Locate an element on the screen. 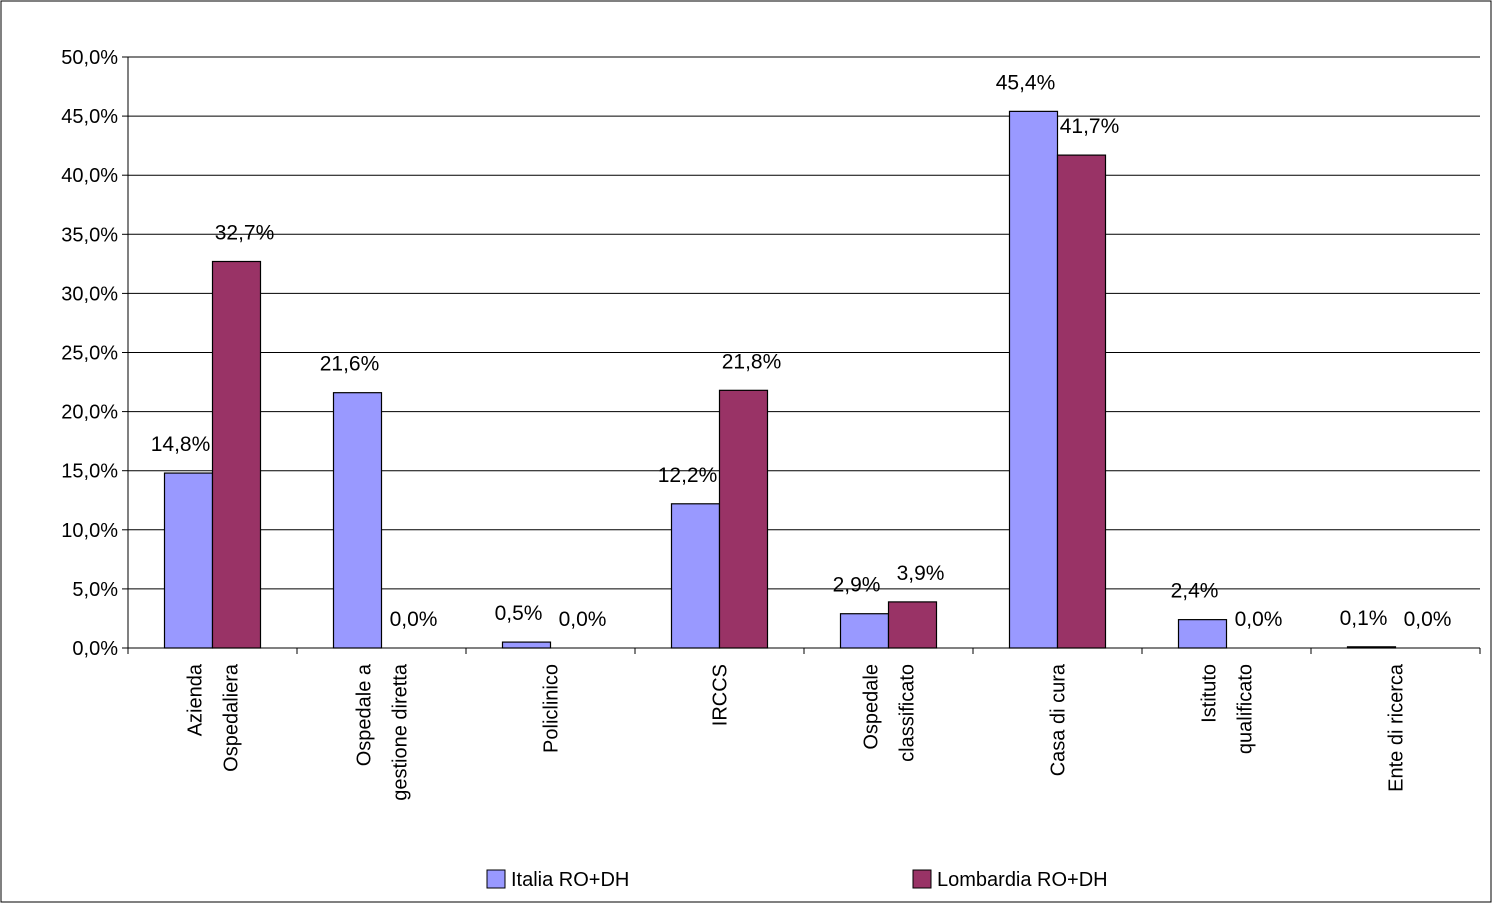 Image resolution: width=1493 pixels, height=909 pixels. data-label: 32,7% is located at coordinates (245, 232).